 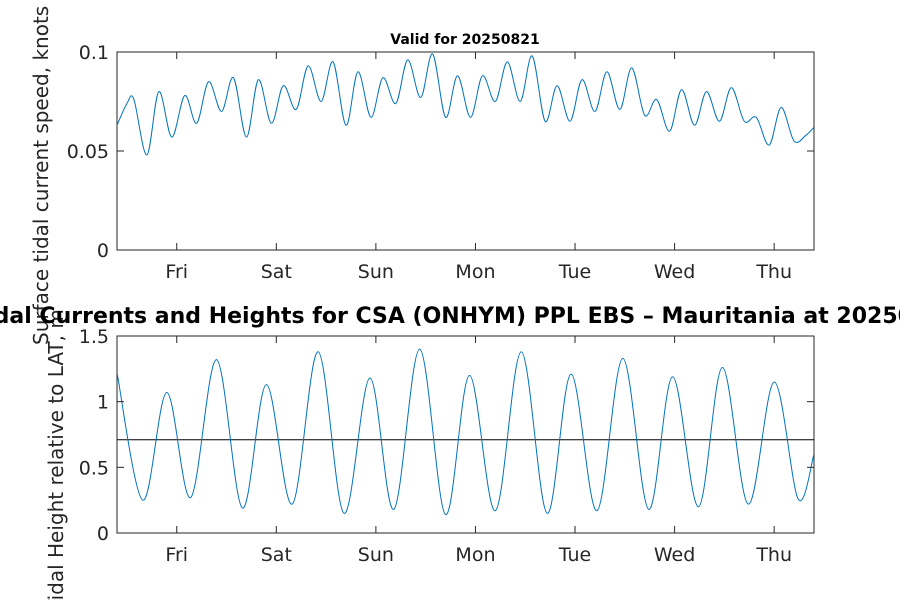 What do you see at coordinates (574, 555) in the screenshot?
I see `tidal-height-xtick-label: Tue` at bounding box center [574, 555].